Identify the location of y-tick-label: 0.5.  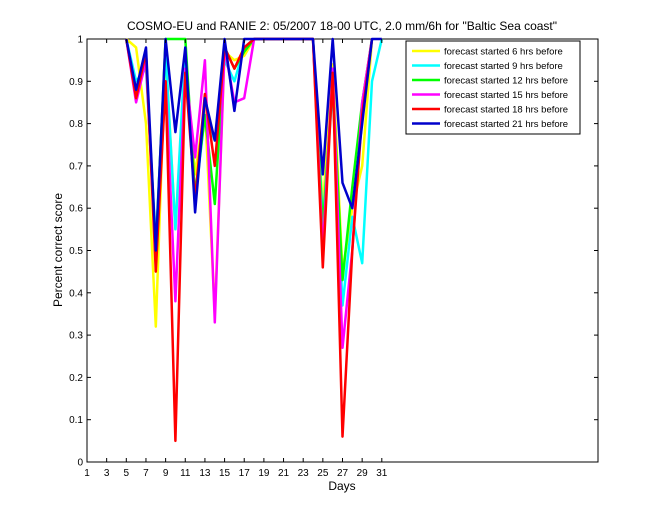
(76, 251).